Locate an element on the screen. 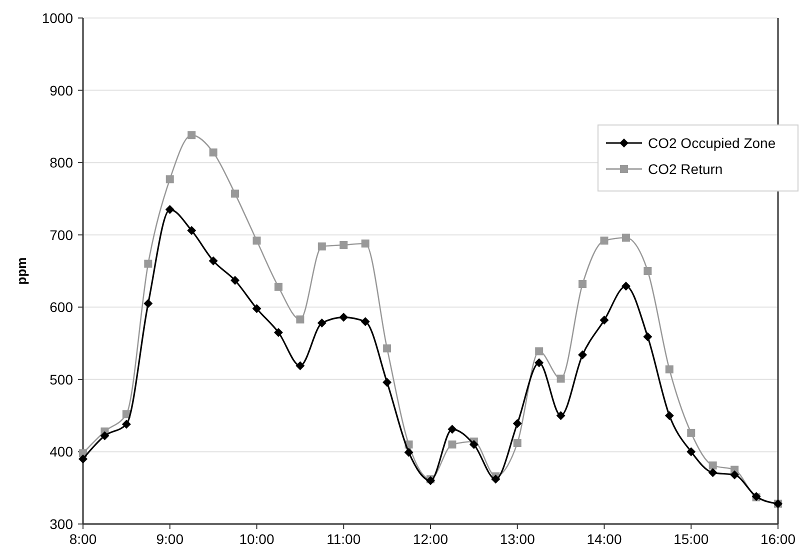 Image resolution: width=812 pixels, height=554 pixels. y-tick-label: 700 is located at coordinates (62, 234).